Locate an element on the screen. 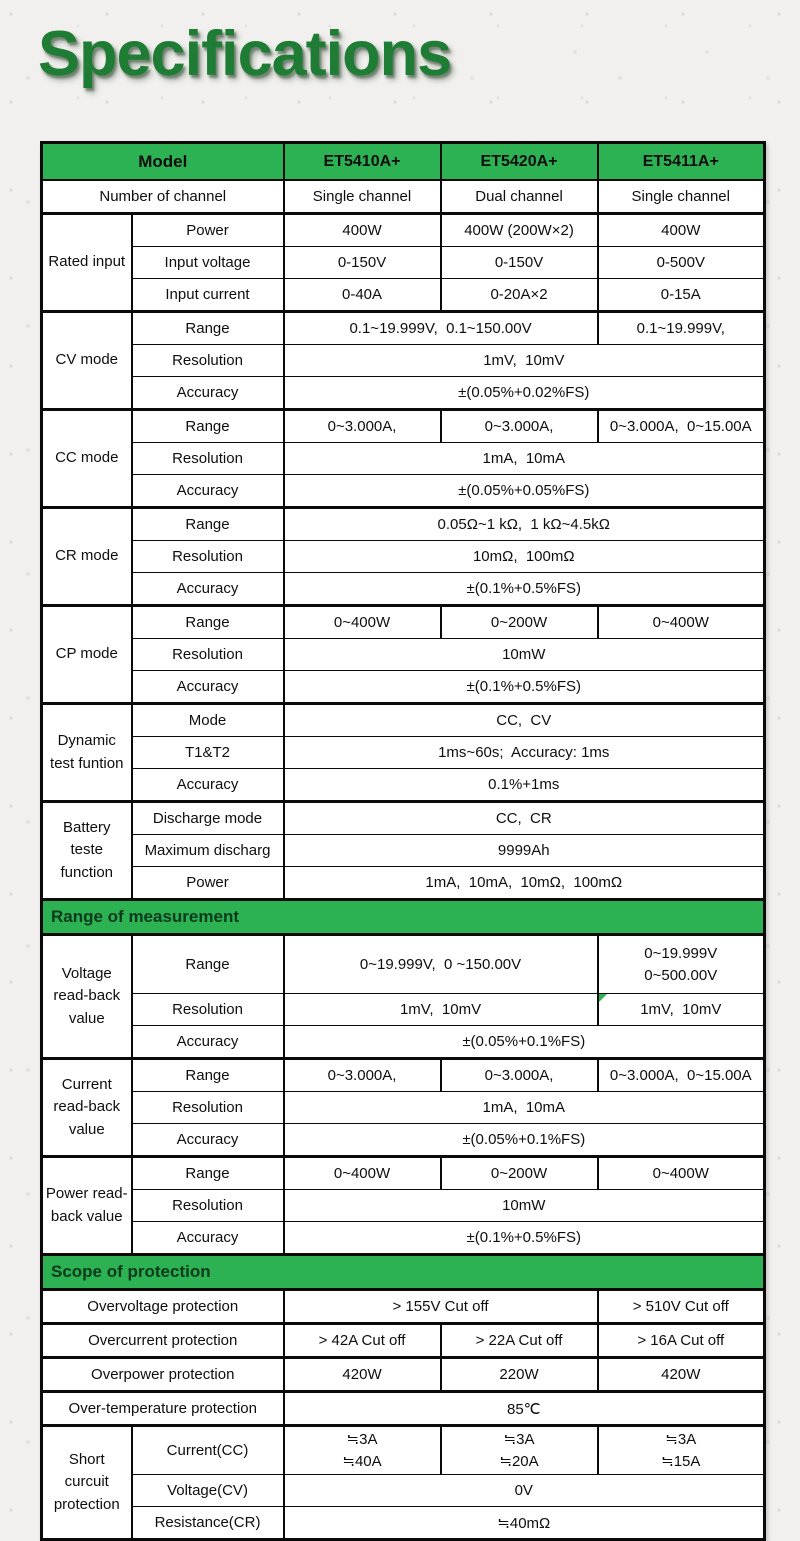  cell: > 510V Cut off is located at coordinates (681, 1306).